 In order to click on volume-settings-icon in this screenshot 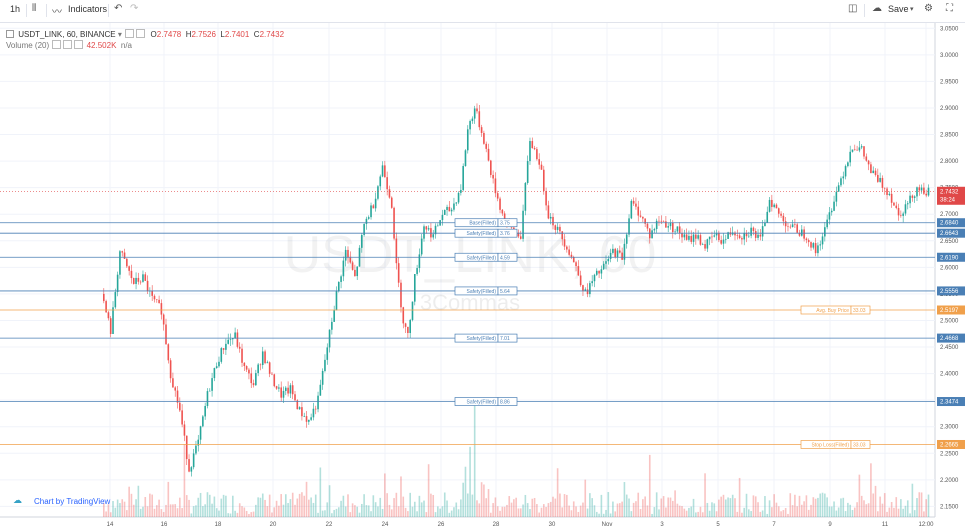, I will do `click(68, 44)`.